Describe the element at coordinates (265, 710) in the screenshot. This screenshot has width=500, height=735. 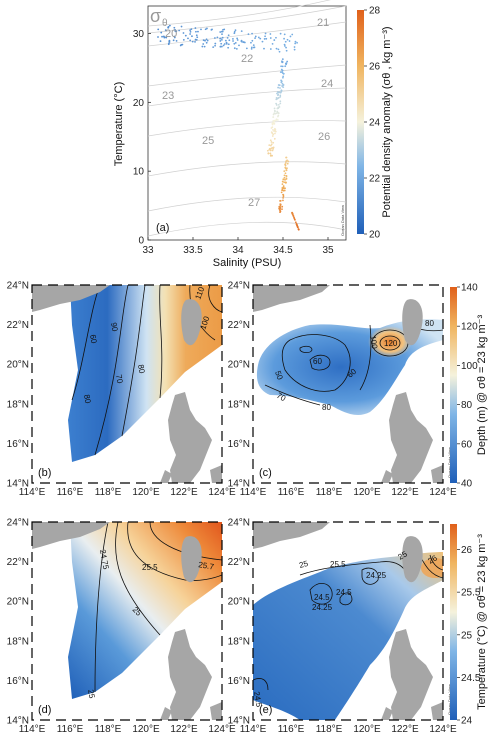
I see `panel-letter-e: (e)` at that location.